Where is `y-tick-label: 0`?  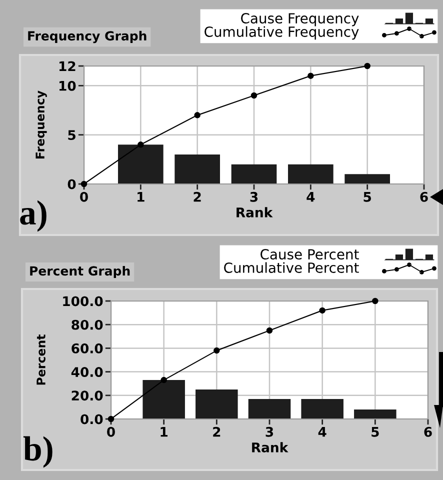
y-tick-label: 0 is located at coordinates (72, 184).